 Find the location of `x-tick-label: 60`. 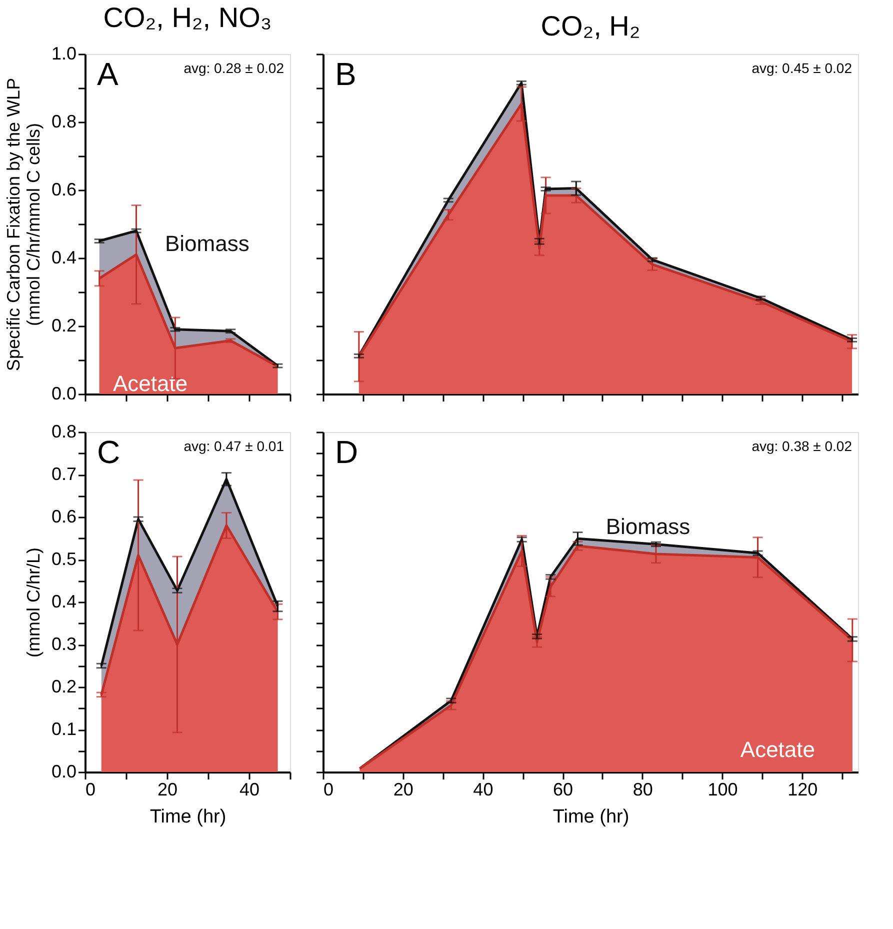

x-tick-label: 60 is located at coordinates (563, 790).